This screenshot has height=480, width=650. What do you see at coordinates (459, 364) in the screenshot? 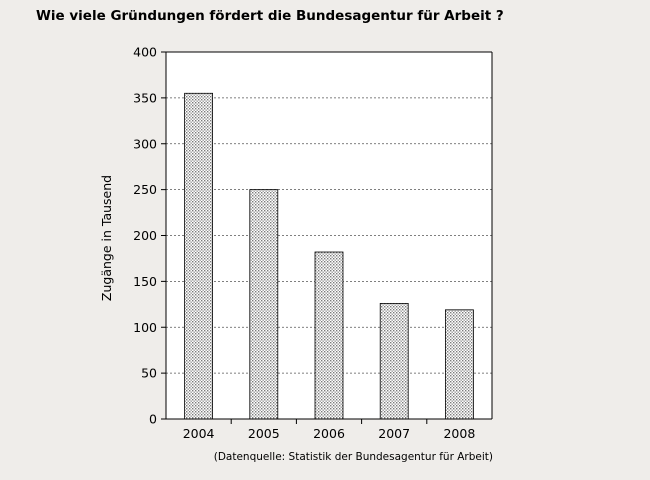
I see `bar-2008` at bounding box center [459, 364].